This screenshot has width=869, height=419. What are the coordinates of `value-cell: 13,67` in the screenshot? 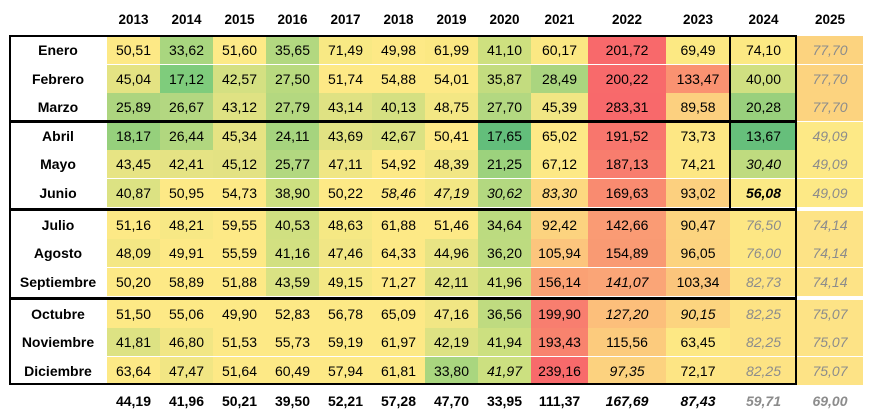 It's located at (763, 136).